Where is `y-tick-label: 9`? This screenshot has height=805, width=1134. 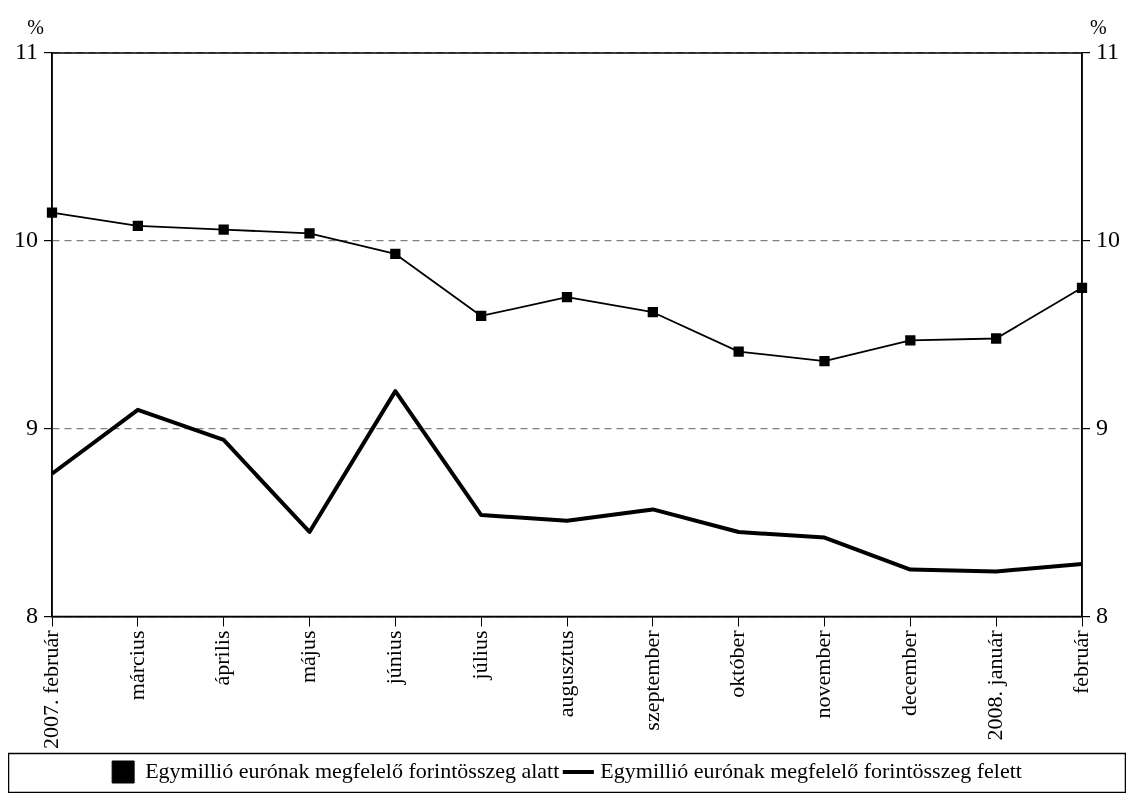 y-tick-label: 9 is located at coordinates (32, 426).